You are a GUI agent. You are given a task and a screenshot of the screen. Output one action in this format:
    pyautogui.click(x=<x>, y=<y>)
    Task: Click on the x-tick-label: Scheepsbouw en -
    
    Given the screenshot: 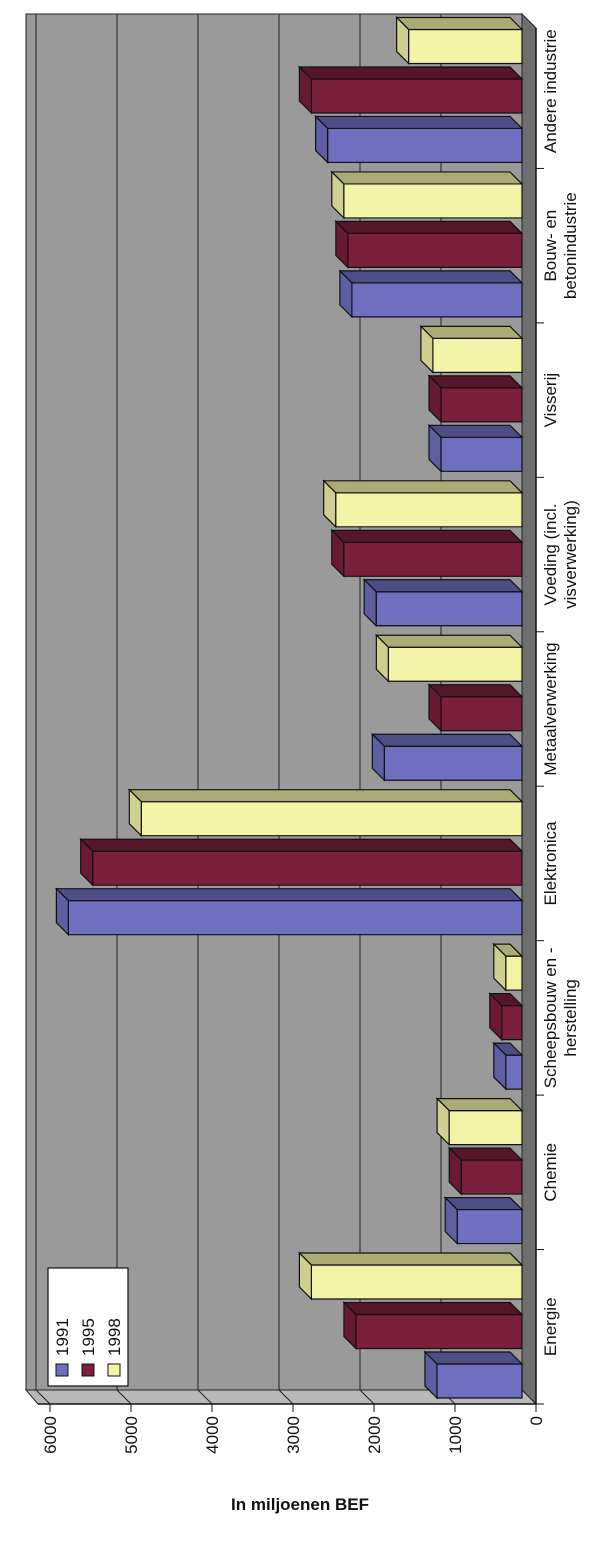 What is the action you would take?
    pyautogui.click(x=550, y=1017)
    